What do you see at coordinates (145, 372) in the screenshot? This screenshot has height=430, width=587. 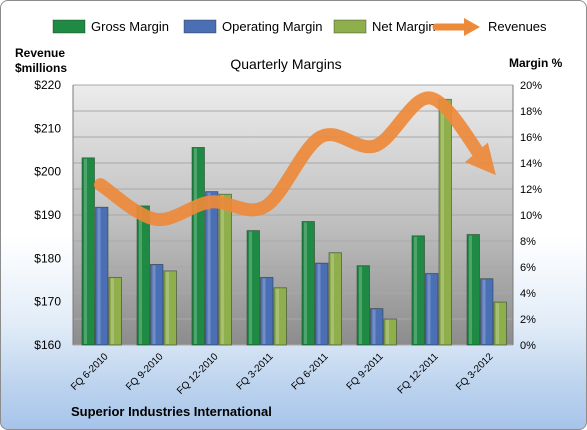 I see `x-tick-label: FQ 9-2010` at bounding box center [145, 372].